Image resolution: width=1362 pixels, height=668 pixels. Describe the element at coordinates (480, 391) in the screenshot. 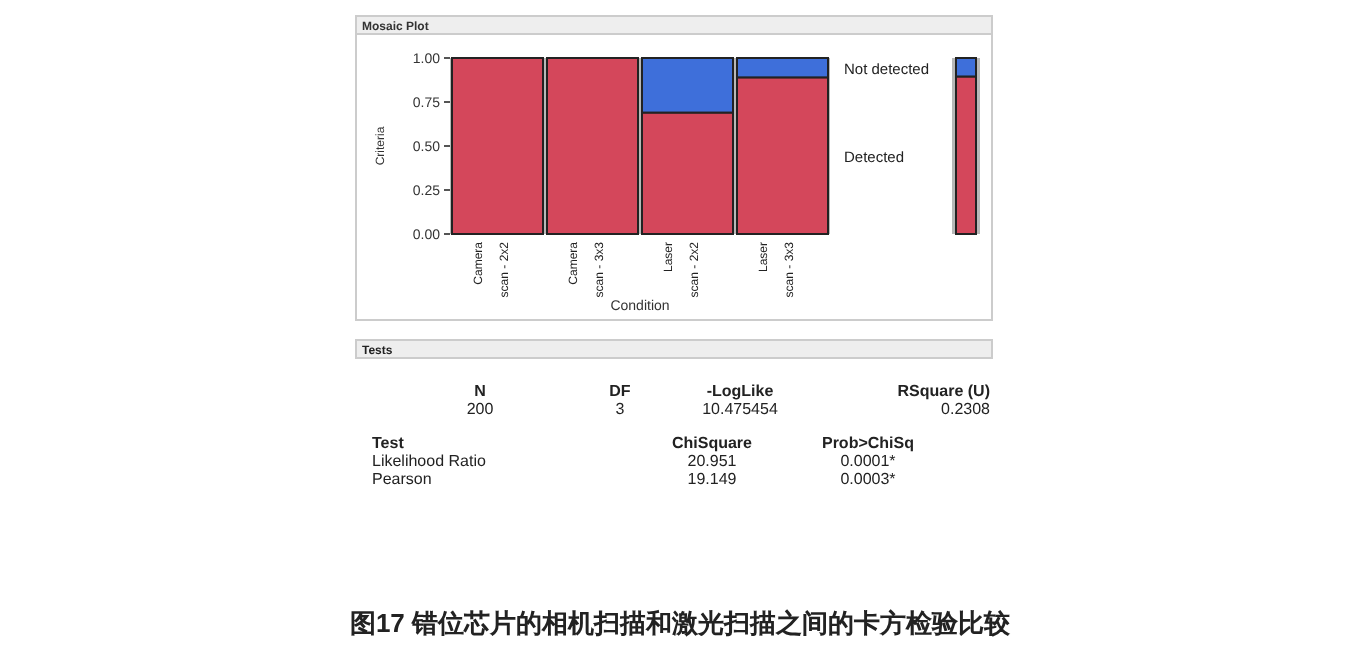

I see `text: N` at that location.